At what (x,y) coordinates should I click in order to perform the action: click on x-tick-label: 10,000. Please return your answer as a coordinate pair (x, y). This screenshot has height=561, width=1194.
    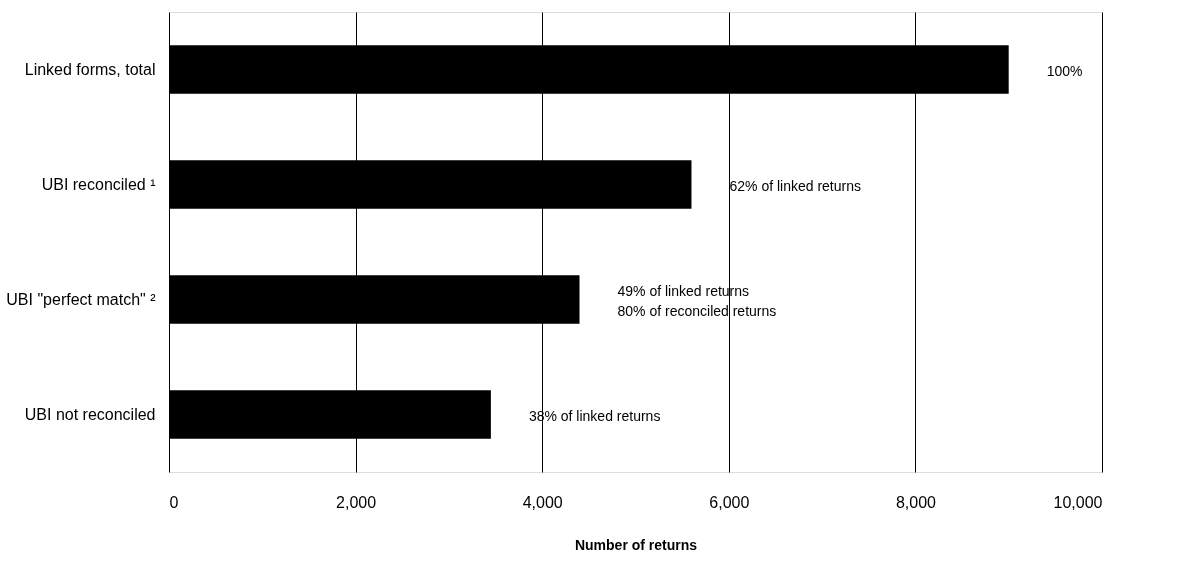
    Looking at the image, I should click on (1078, 502).